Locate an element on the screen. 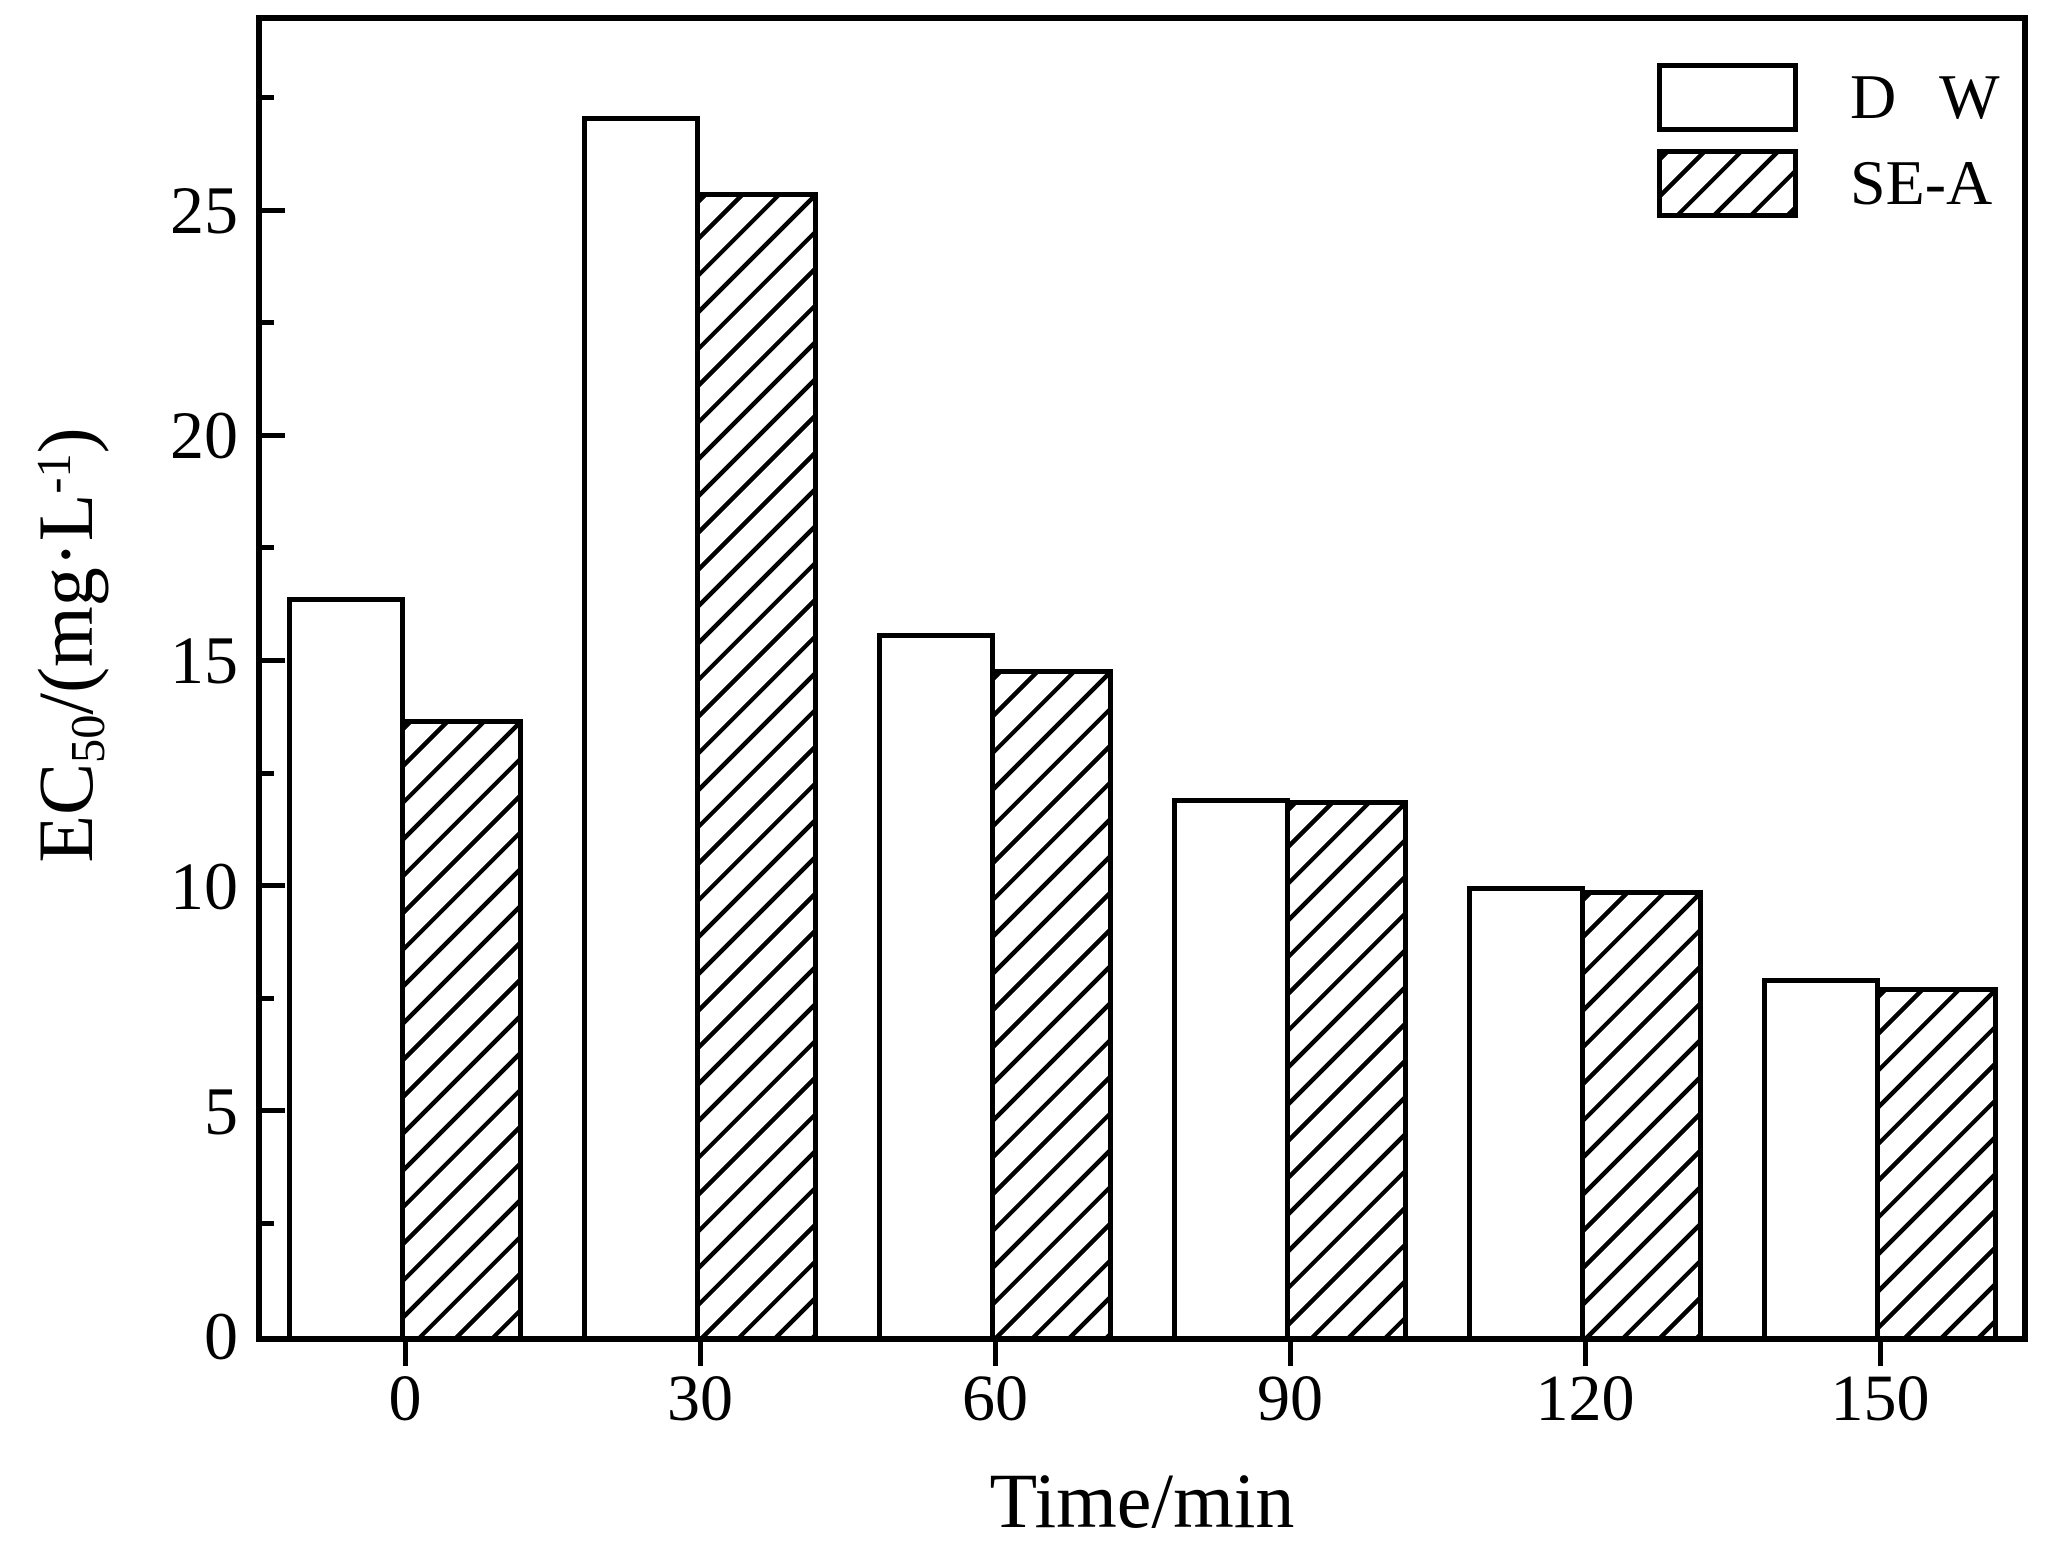  bar-dw-t0 is located at coordinates (346, 966).